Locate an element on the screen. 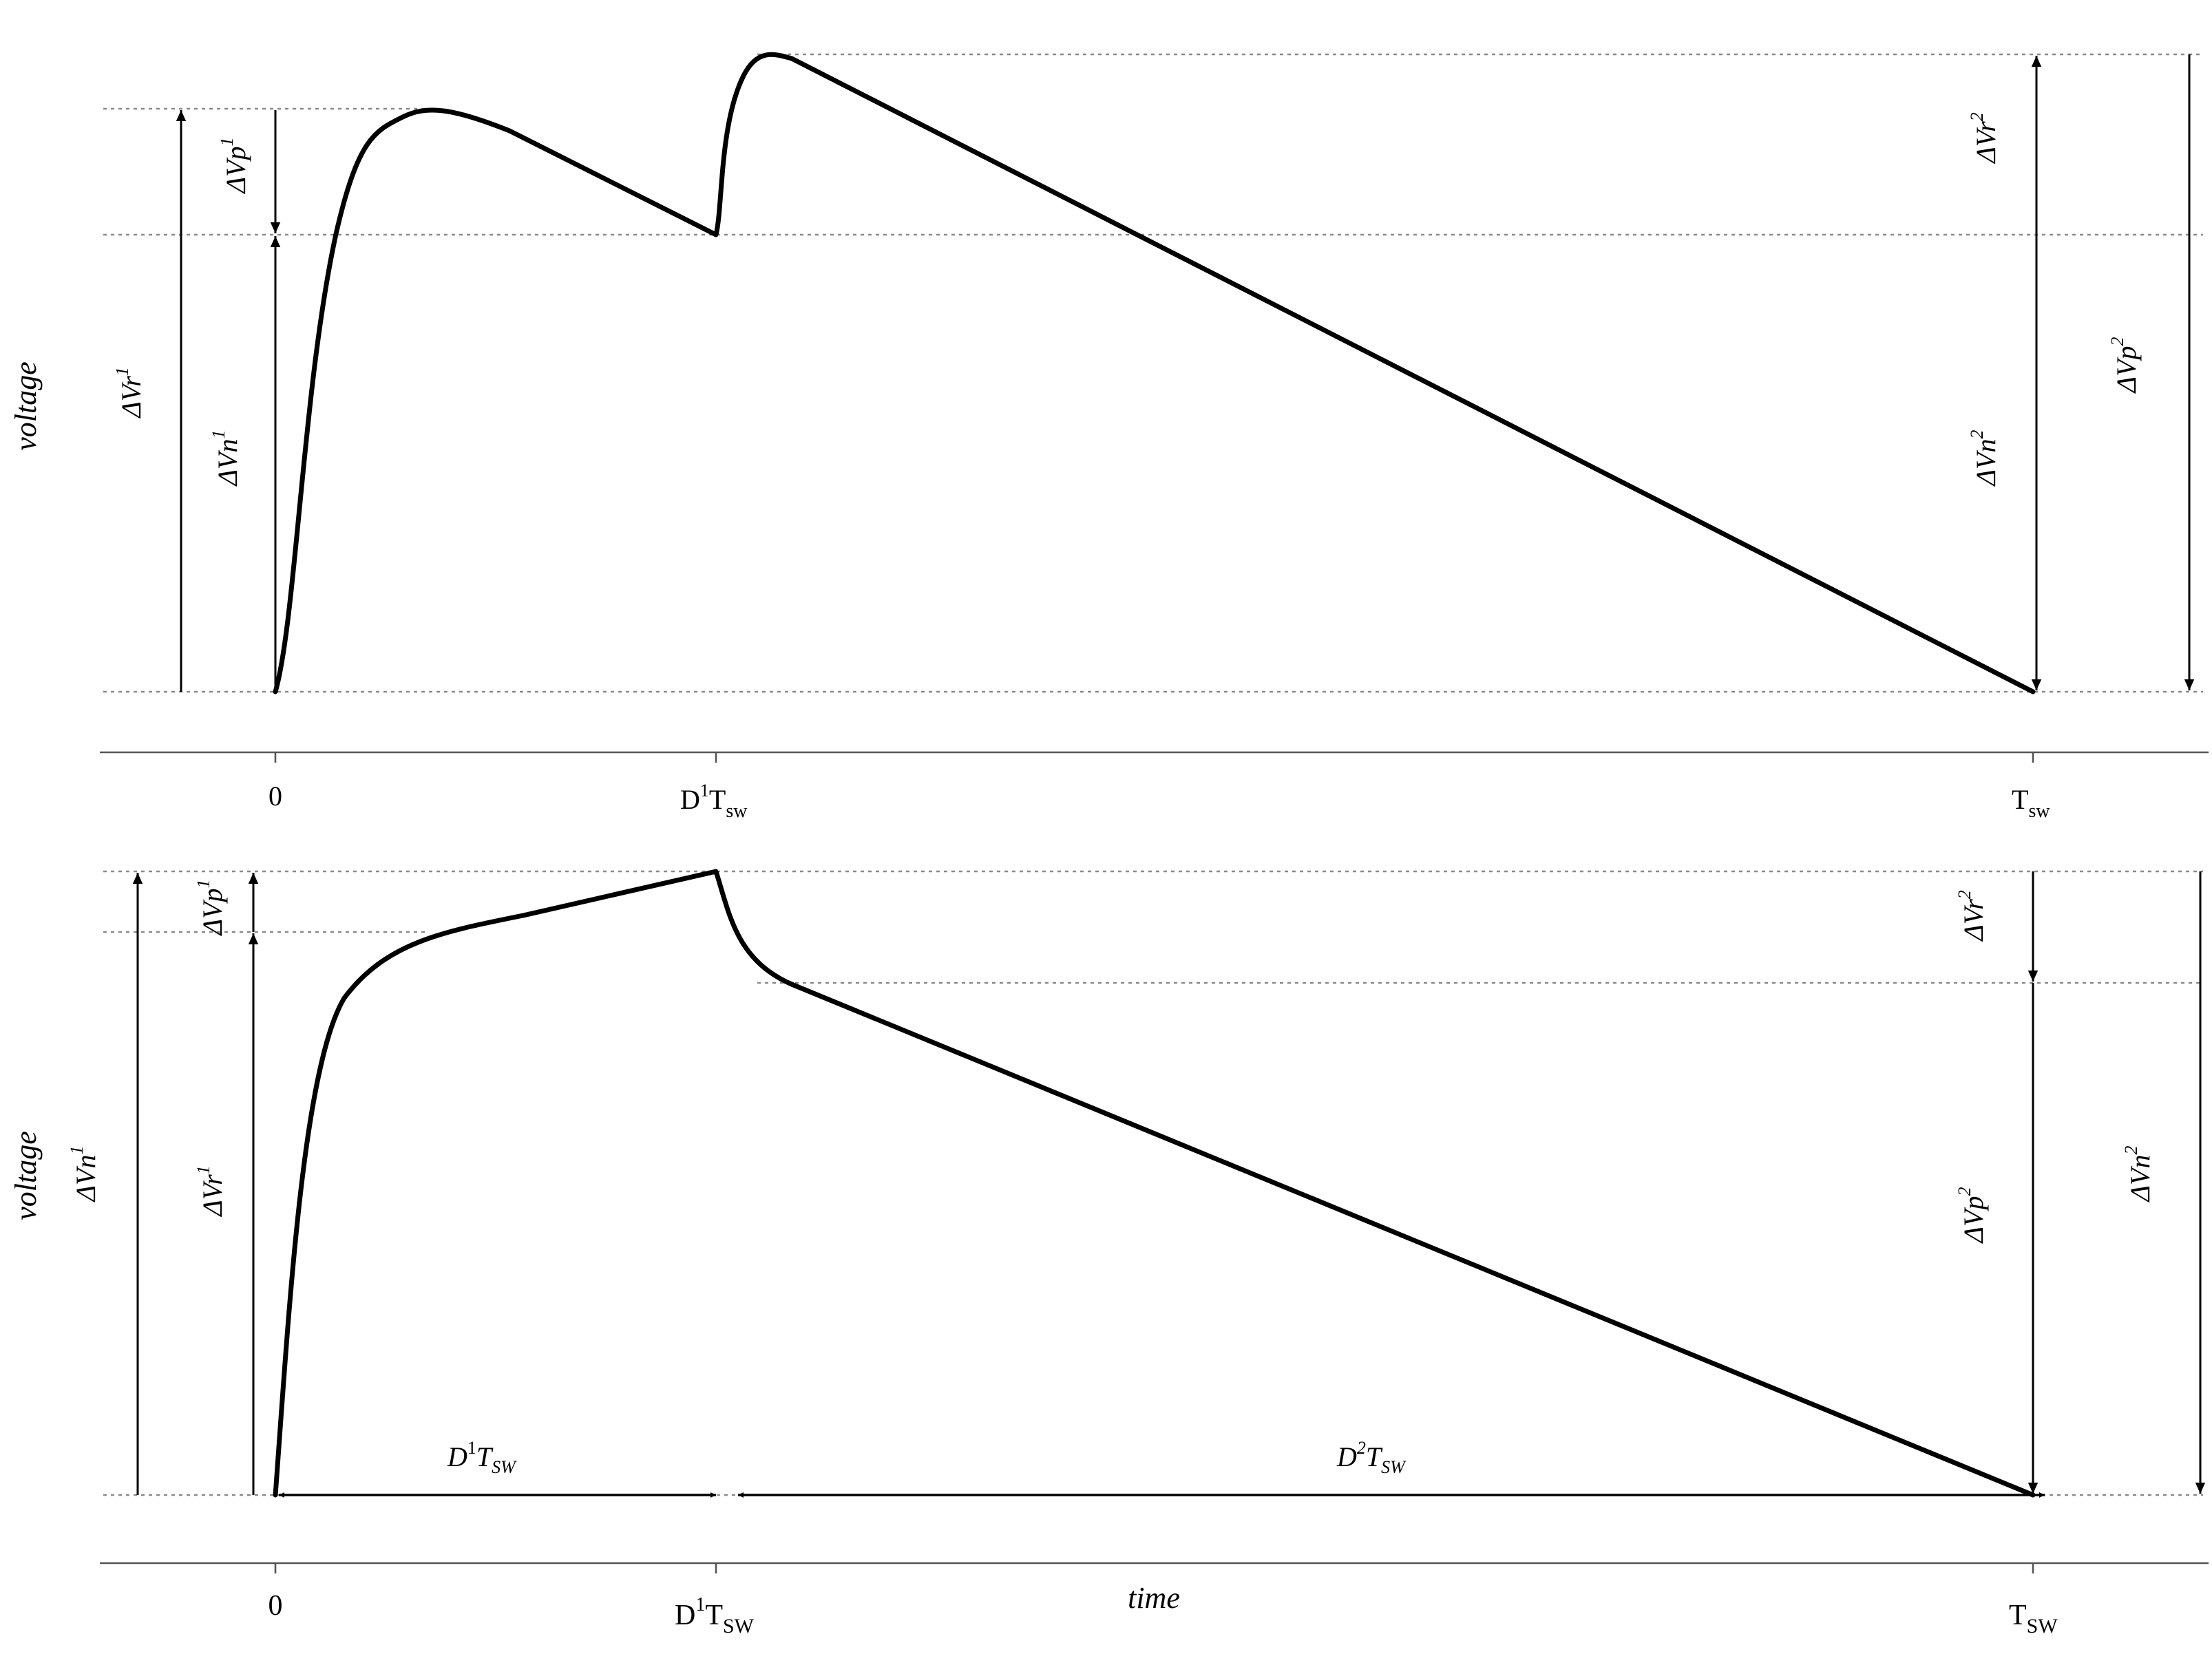 The width and height of the screenshot is (2212, 1654). bottom-label-d2tsw: D2TSW is located at coordinates (1371, 1458).